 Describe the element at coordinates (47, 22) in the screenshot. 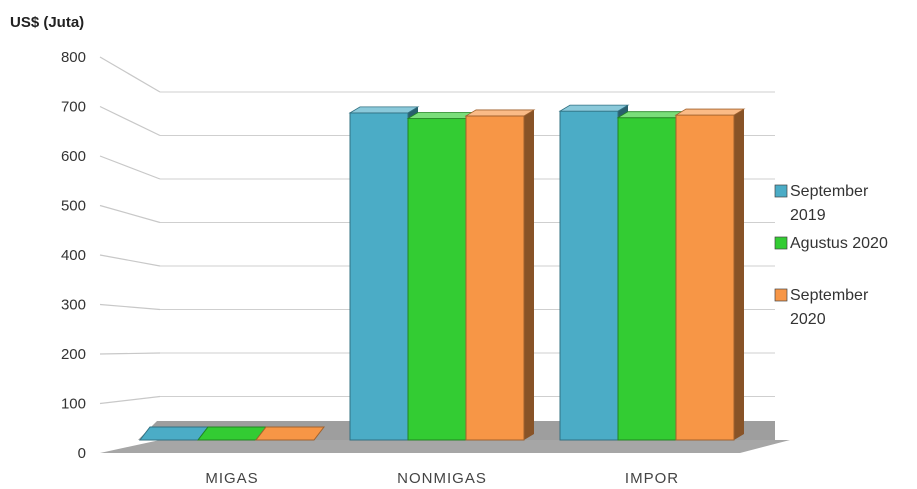

I see `y-axis-title: US$ (Juta)` at that location.